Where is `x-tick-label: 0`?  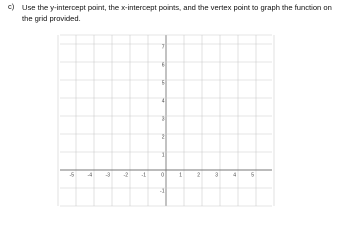 x-tick-label: 0 is located at coordinates (162, 175).